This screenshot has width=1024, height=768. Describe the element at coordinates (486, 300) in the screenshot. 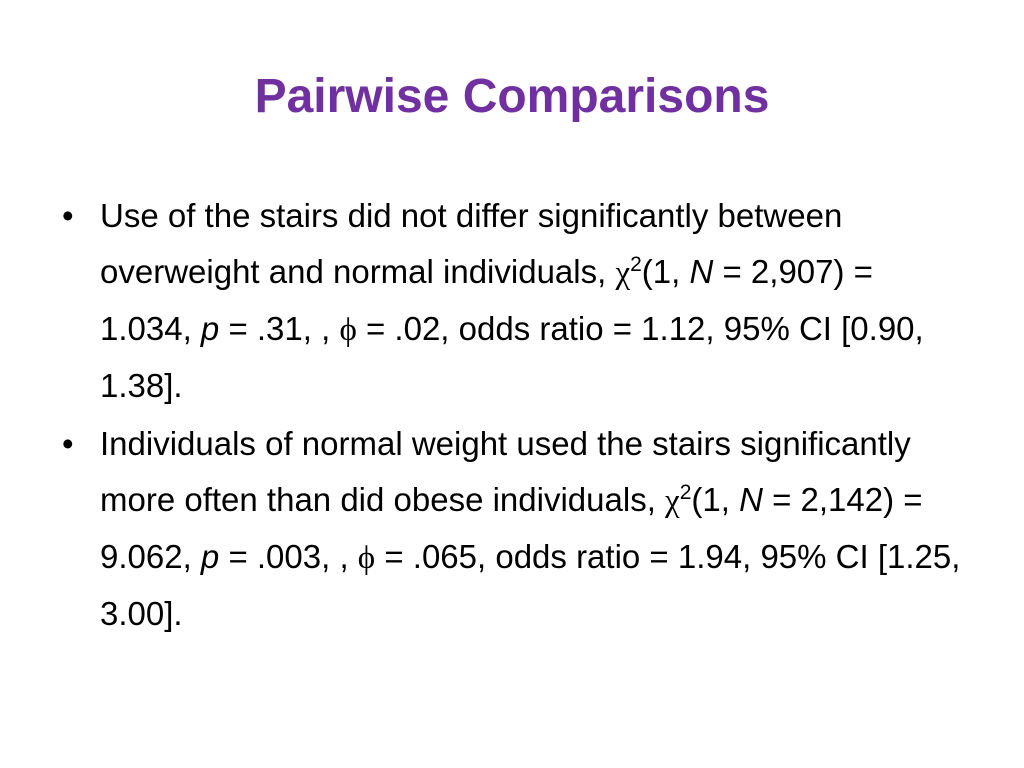

I see `text-run: = 2,907) = 1.034,` at that location.